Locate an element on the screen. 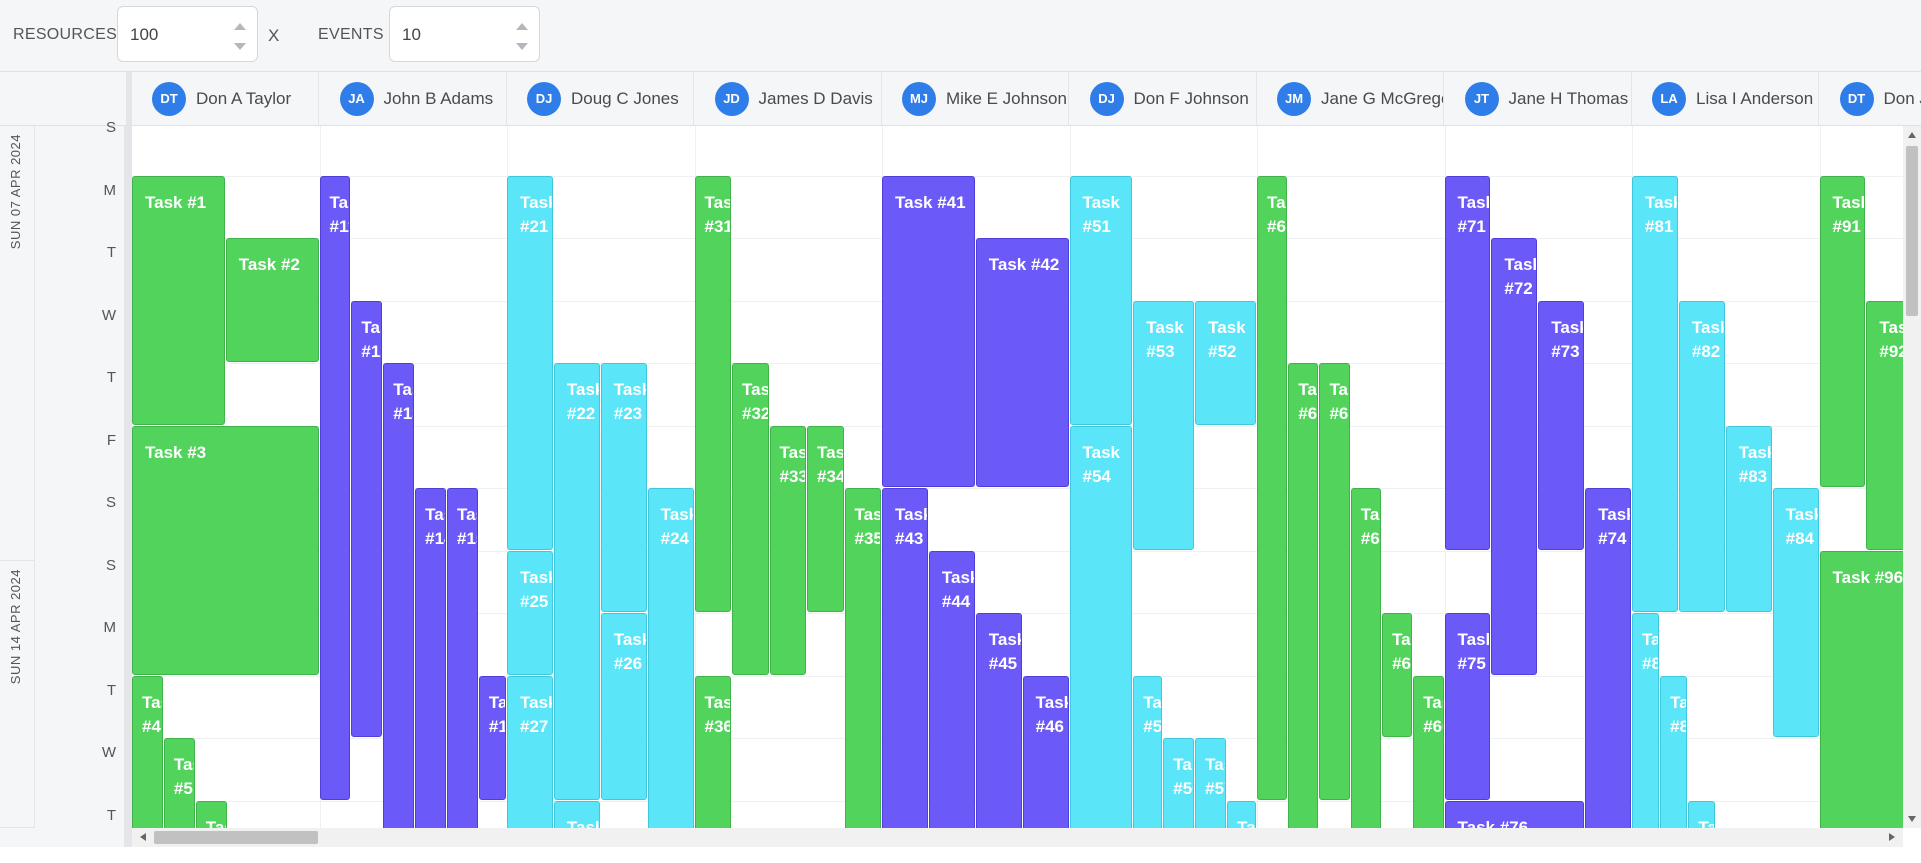  scroll-left-icon is located at coordinates (143, 837).